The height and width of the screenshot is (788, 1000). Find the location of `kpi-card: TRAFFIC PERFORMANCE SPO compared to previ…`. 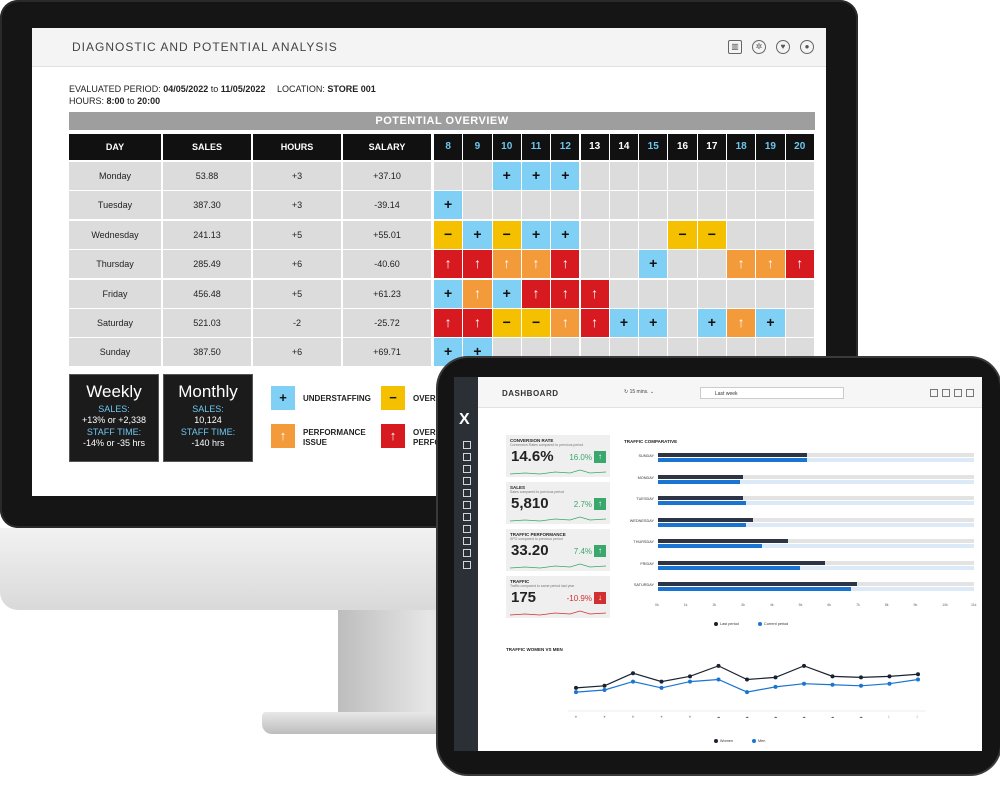

kpi-card: TRAFFIC PERFORMANCE SPO compared to previ… is located at coordinates (558, 550).